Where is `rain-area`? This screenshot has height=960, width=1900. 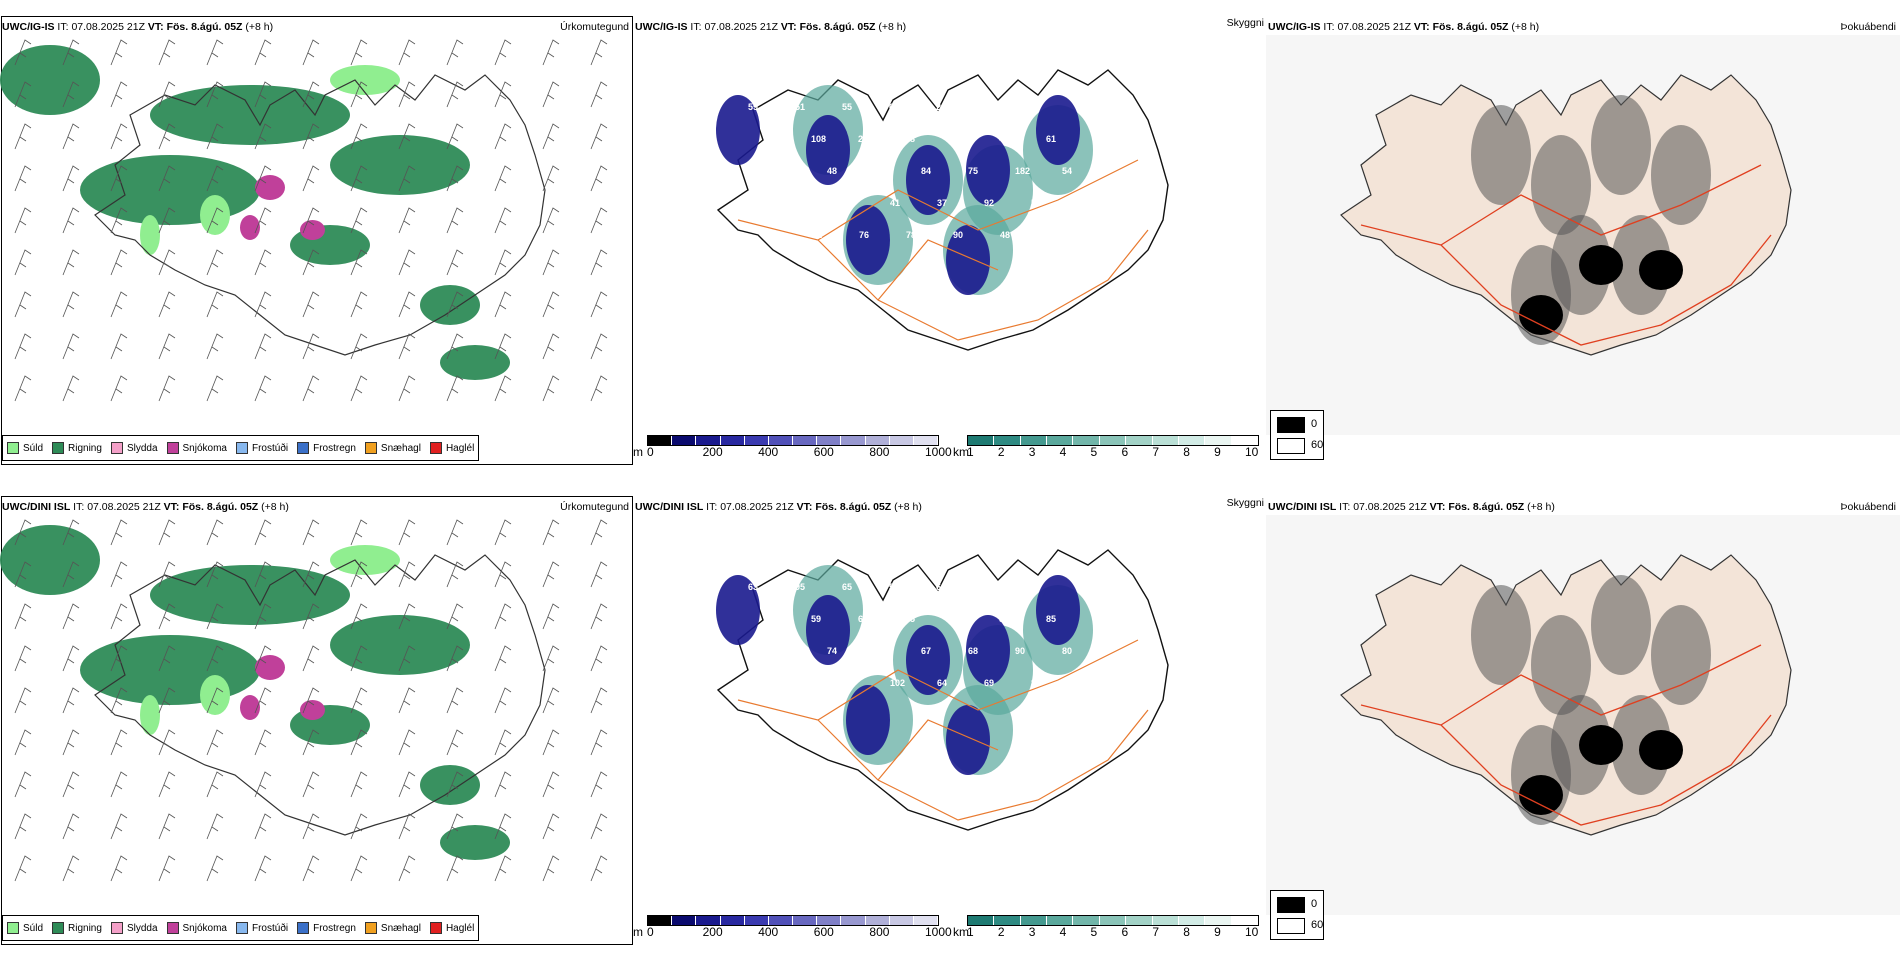 rain-area is located at coordinates (475, 842).